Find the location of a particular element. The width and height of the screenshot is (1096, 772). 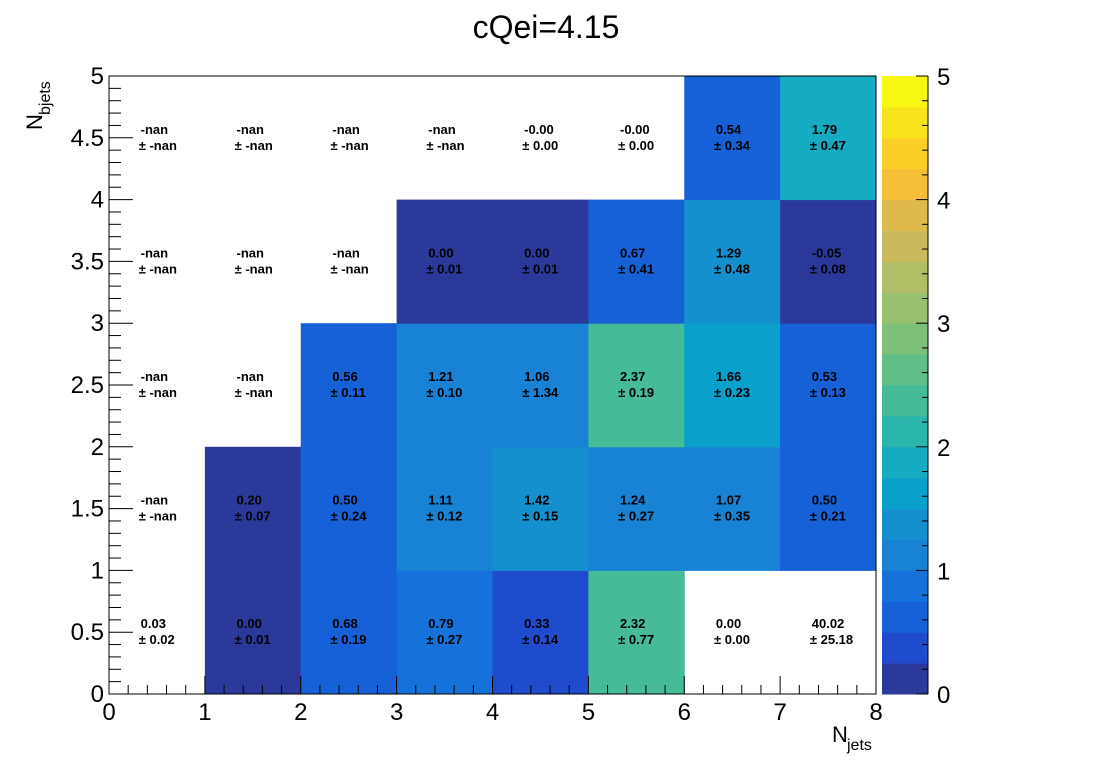

cell-error-label: ± 0.41 is located at coordinates (636, 268).